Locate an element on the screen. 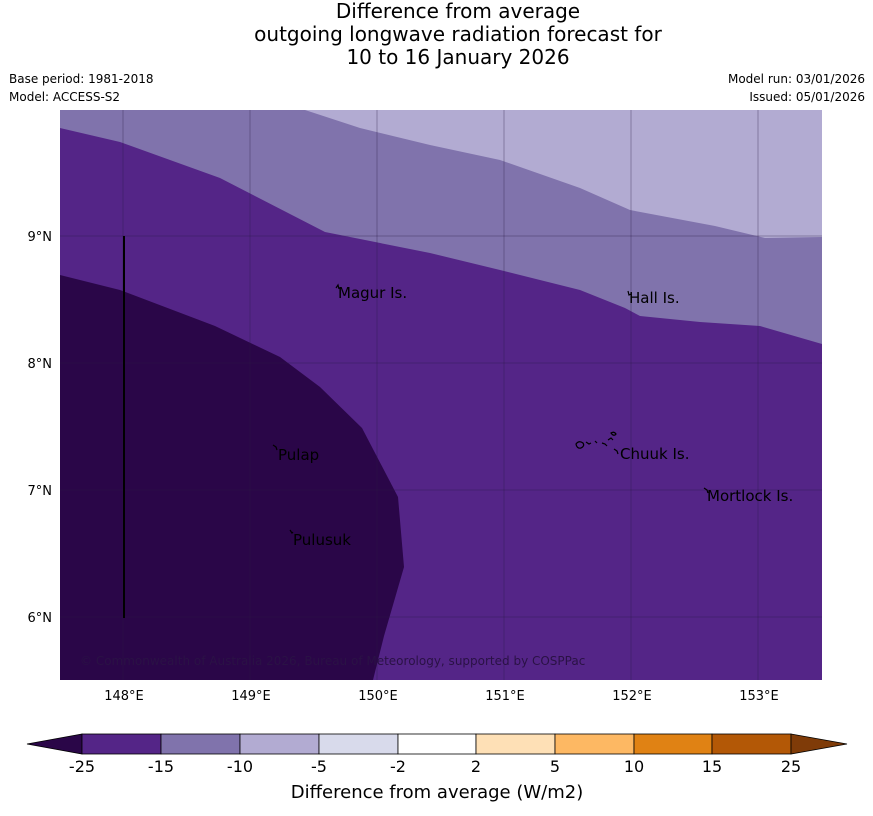 Image resolution: width=873 pixels, height=816 pixels. island-magur is located at coordinates (337, 286).